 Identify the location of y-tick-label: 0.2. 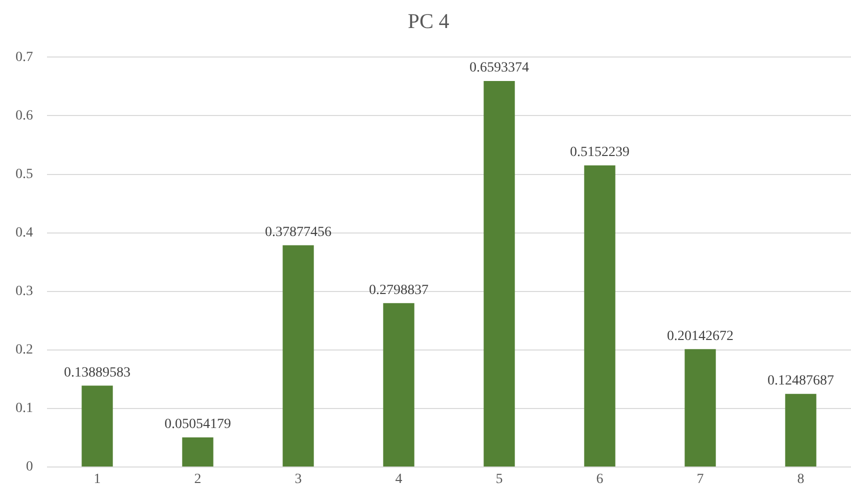
(24, 350).